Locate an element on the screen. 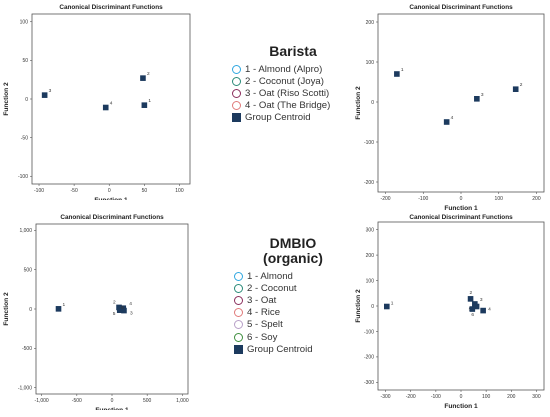 The width and height of the screenshot is (550, 417). legend-title-line: Barista is located at coordinates (293, 51).